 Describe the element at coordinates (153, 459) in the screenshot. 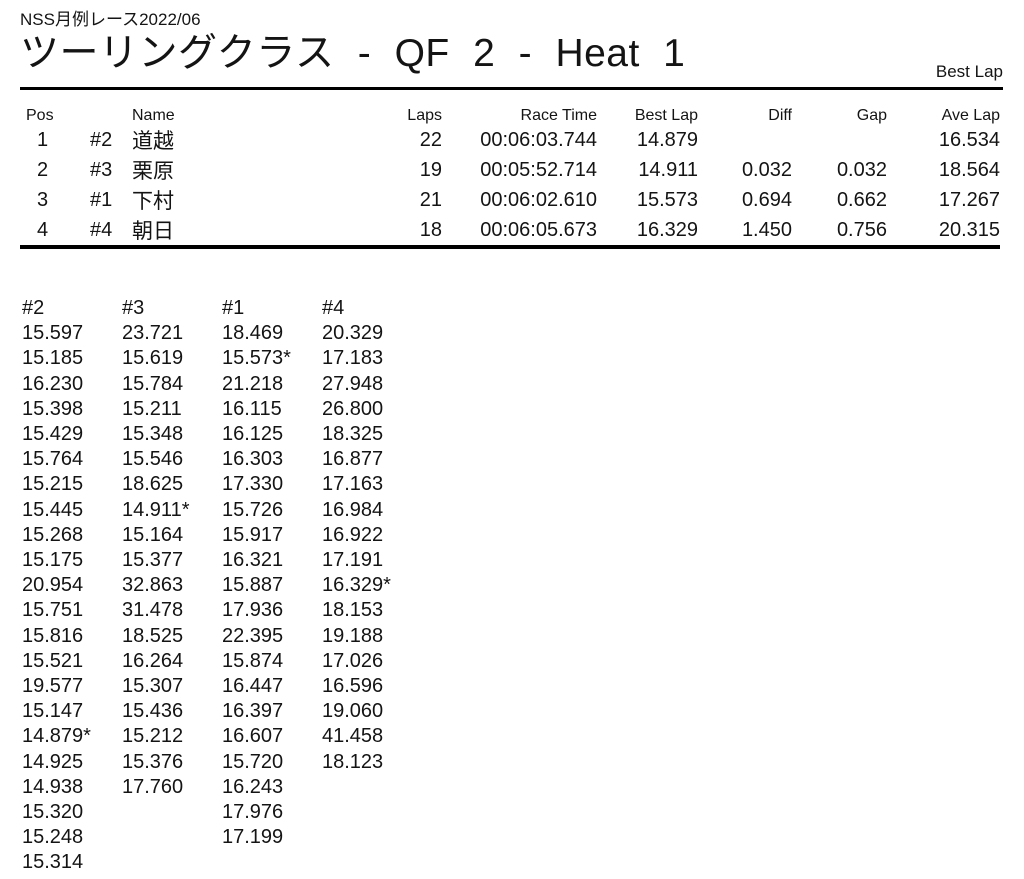

I see `lap-time-cell: 15.546` at that location.